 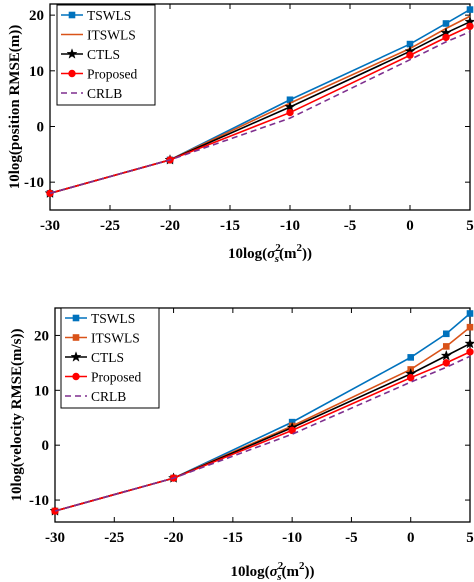 I want to click on y-axis-label: 10log(position RMSE(m)), so click(x=15, y=107).